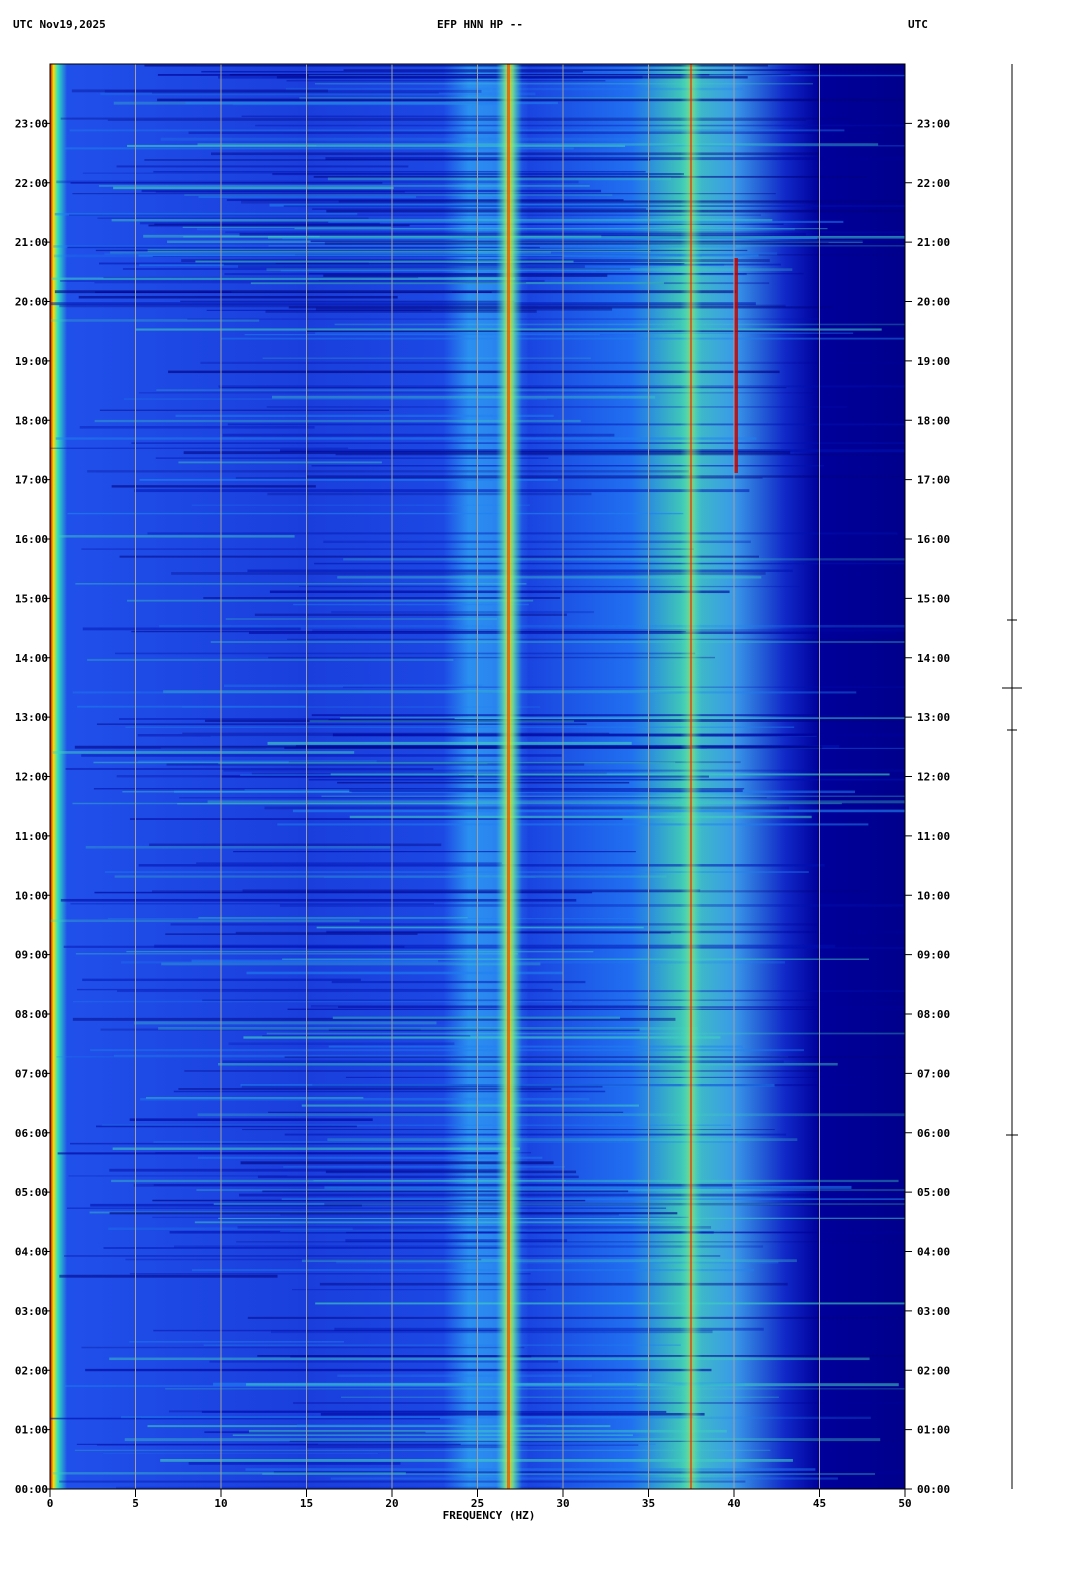 The width and height of the screenshot is (1066, 1584). I want to click on x-axis-label: FREQUENCY (HZ), so click(489, 1515).